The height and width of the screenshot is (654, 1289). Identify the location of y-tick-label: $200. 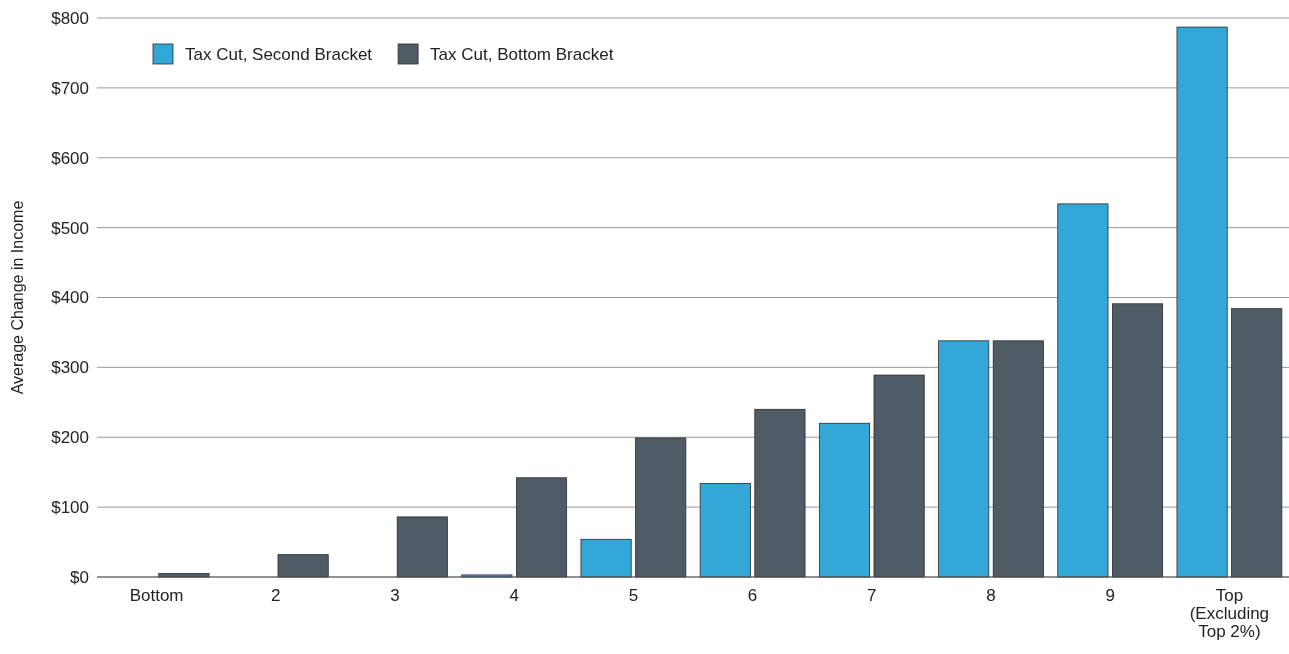
(70, 438).